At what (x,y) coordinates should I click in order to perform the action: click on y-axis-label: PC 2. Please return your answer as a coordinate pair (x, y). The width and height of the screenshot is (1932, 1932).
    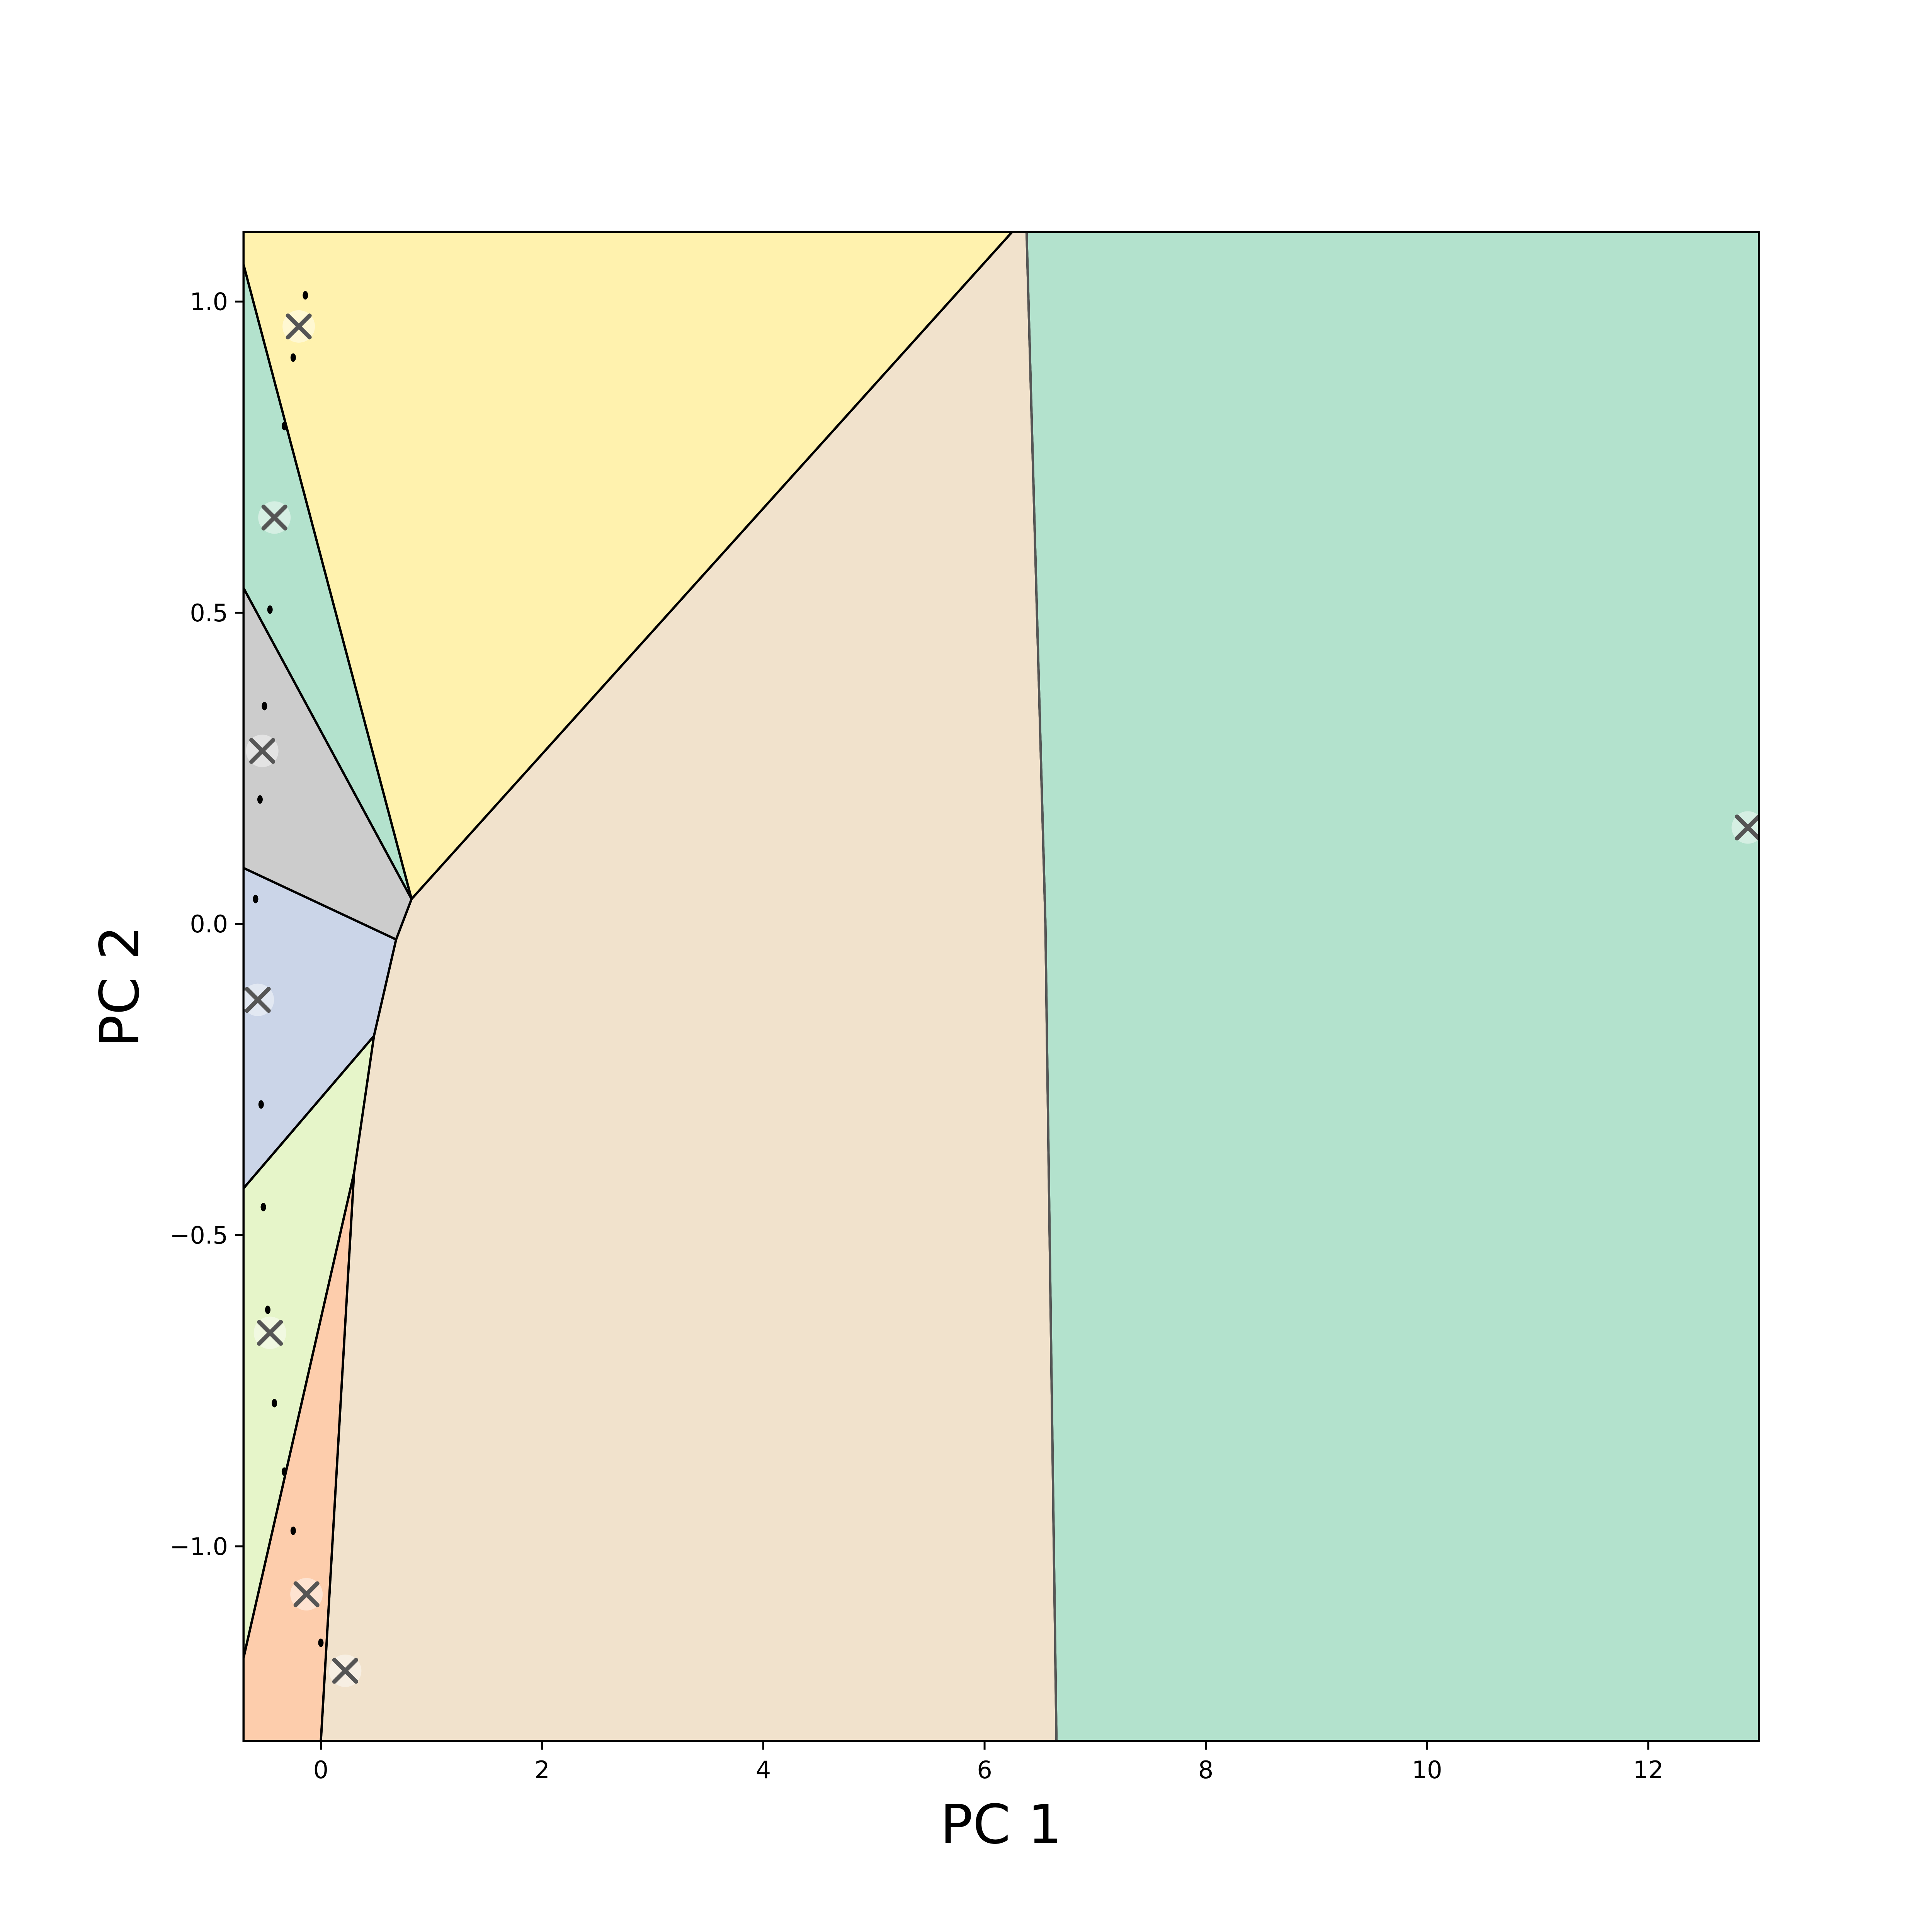
    Looking at the image, I should click on (120, 986).